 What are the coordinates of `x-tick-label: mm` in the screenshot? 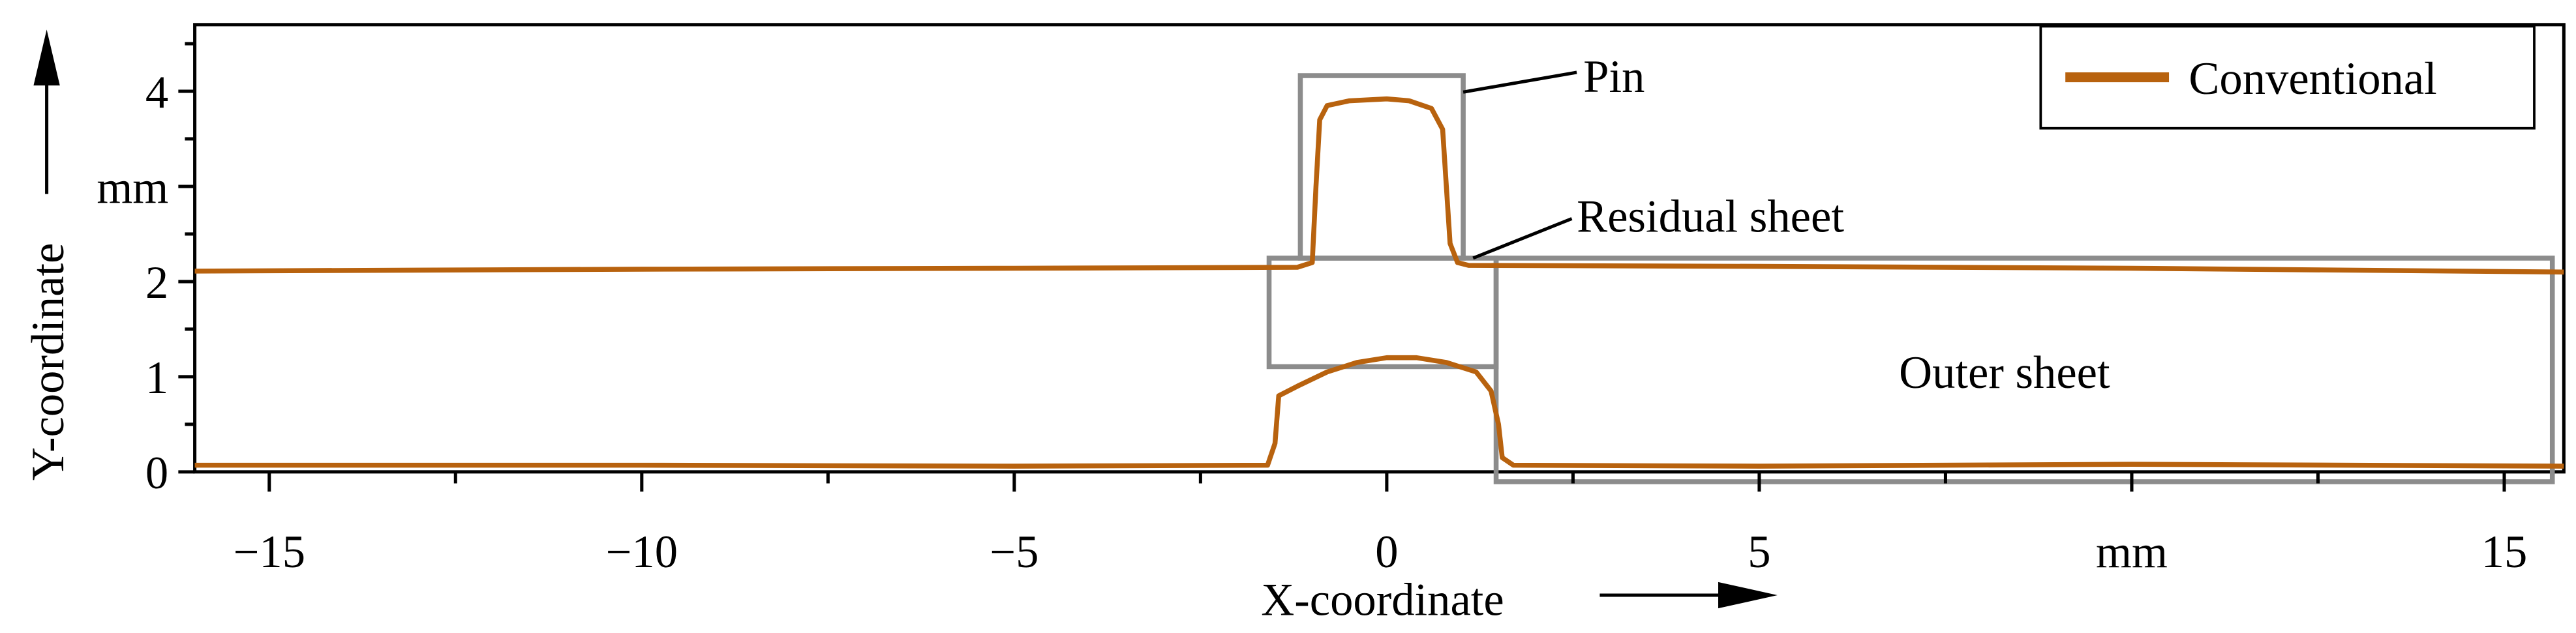 It's located at (2132, 552).